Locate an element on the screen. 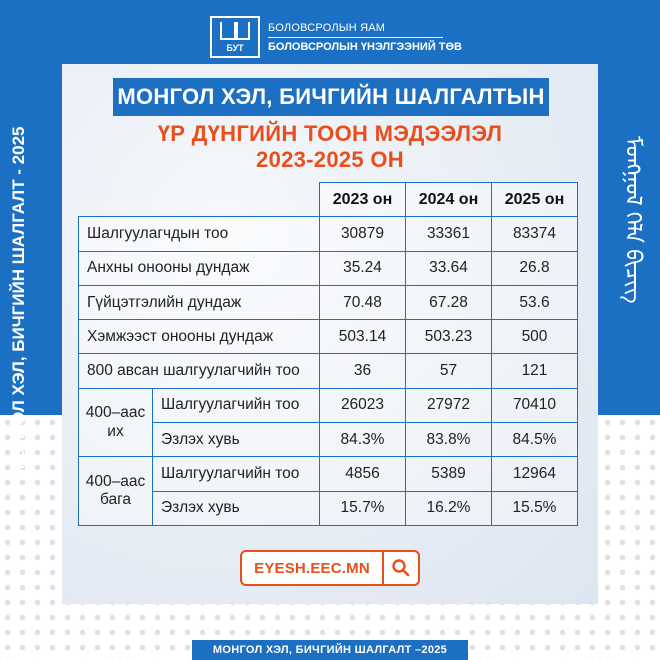 The height and width of the screenshot is (660, 660). side-text-right: ᠮᠣᠩᠭᠣᠯ ᠬᠡᠯᠡ ᠪᠢᠴᠢᠭ is located at coordinates (633, 220).